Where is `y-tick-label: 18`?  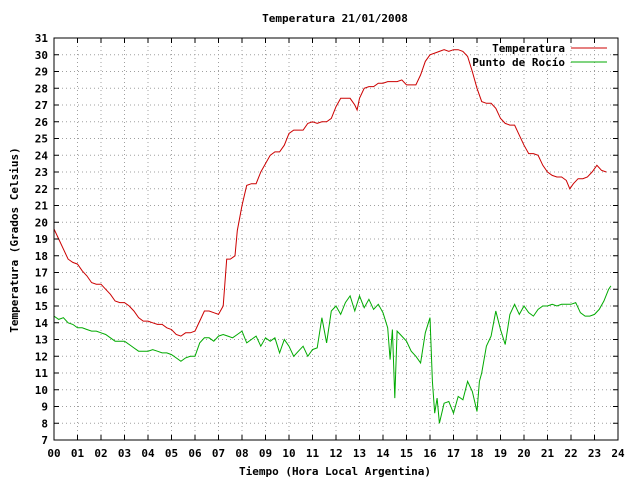
y-tick-label: 18 is located at coordinates (41, 256).